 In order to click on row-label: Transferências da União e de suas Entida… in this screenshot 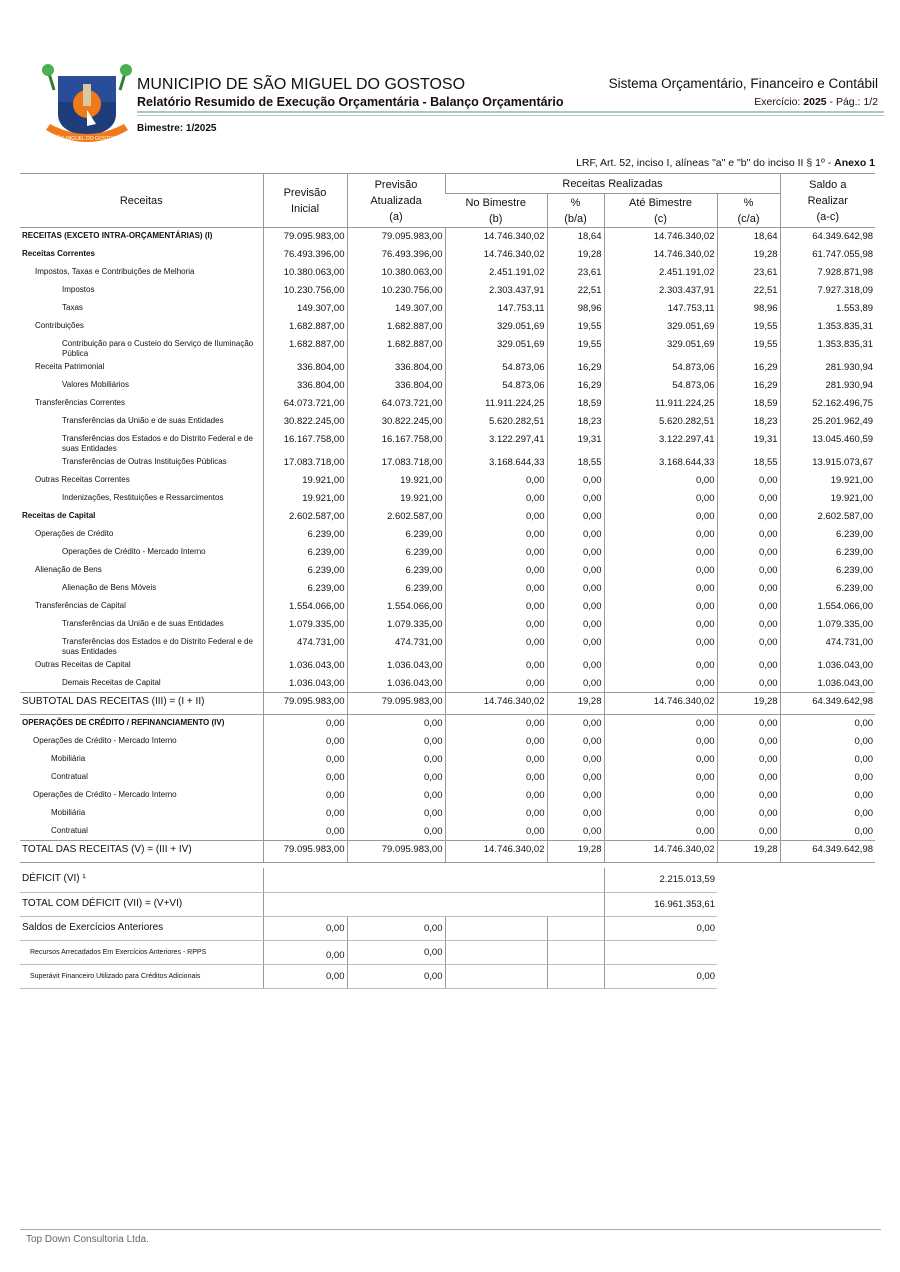, I will do `click(143, 623)`.